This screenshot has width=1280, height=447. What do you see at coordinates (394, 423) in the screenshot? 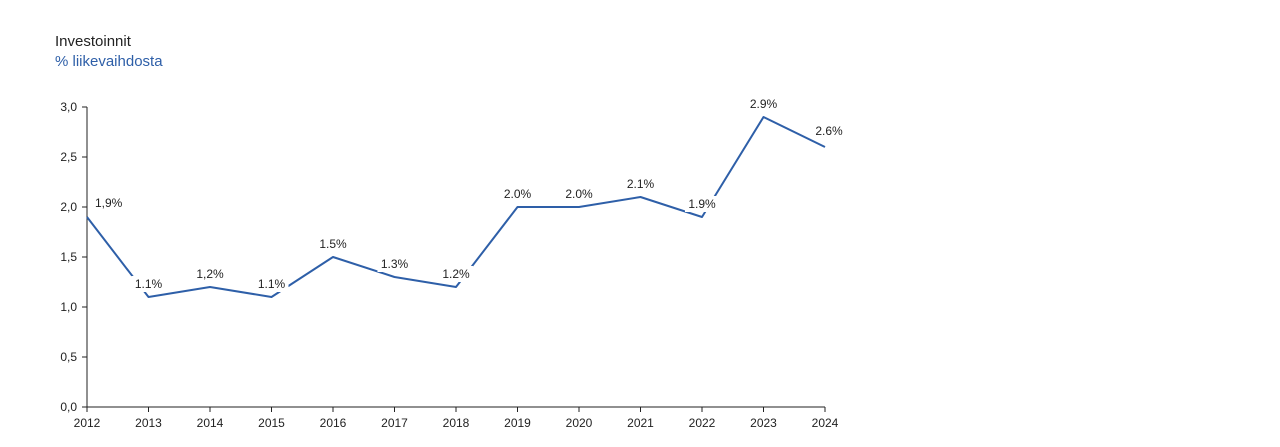
I see `x-tick-label: 2017` at bounding box center [394, 423].